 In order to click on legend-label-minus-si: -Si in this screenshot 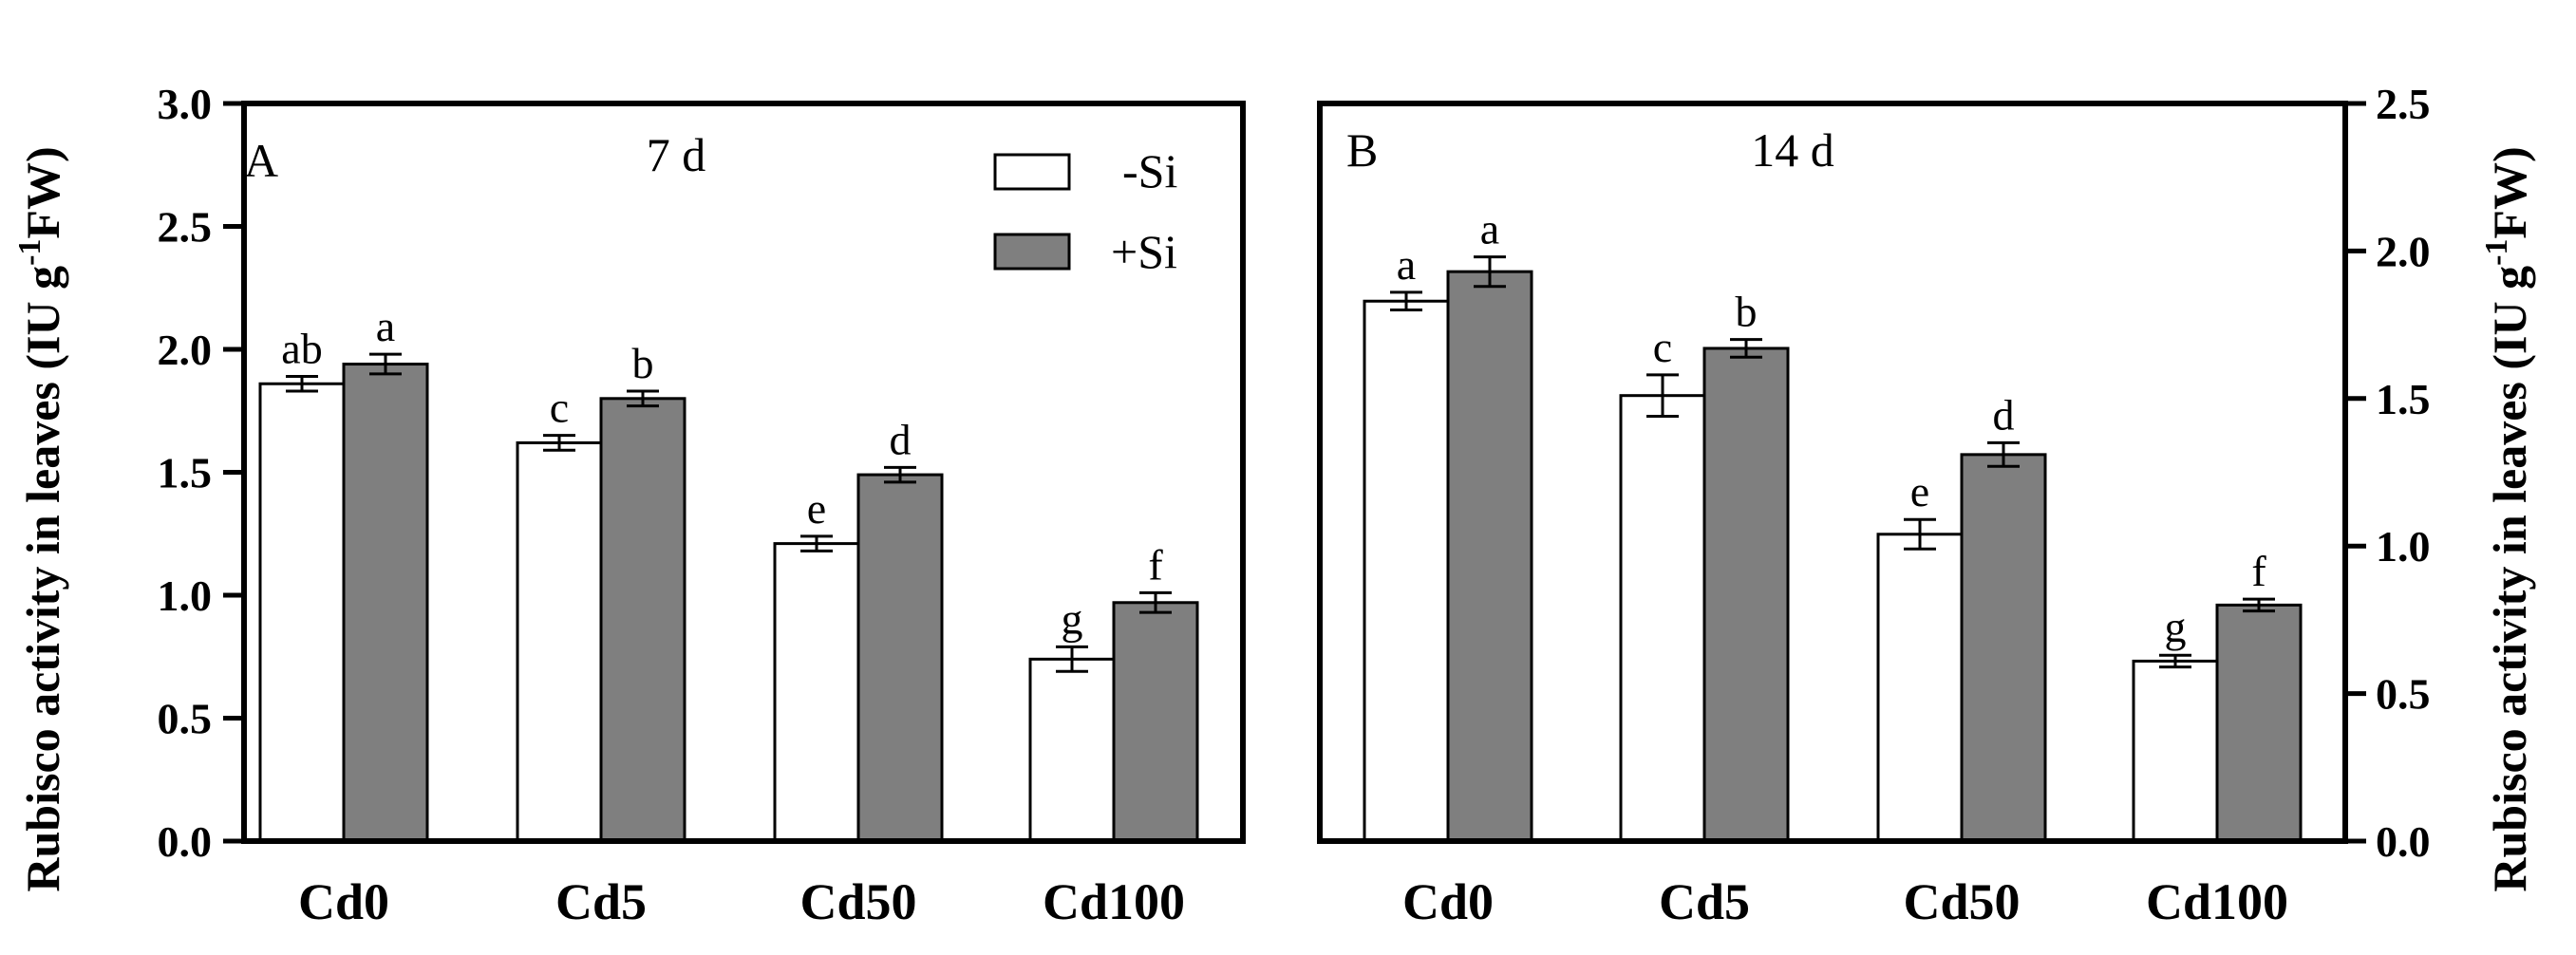, I will do `click(1149, 170)`.